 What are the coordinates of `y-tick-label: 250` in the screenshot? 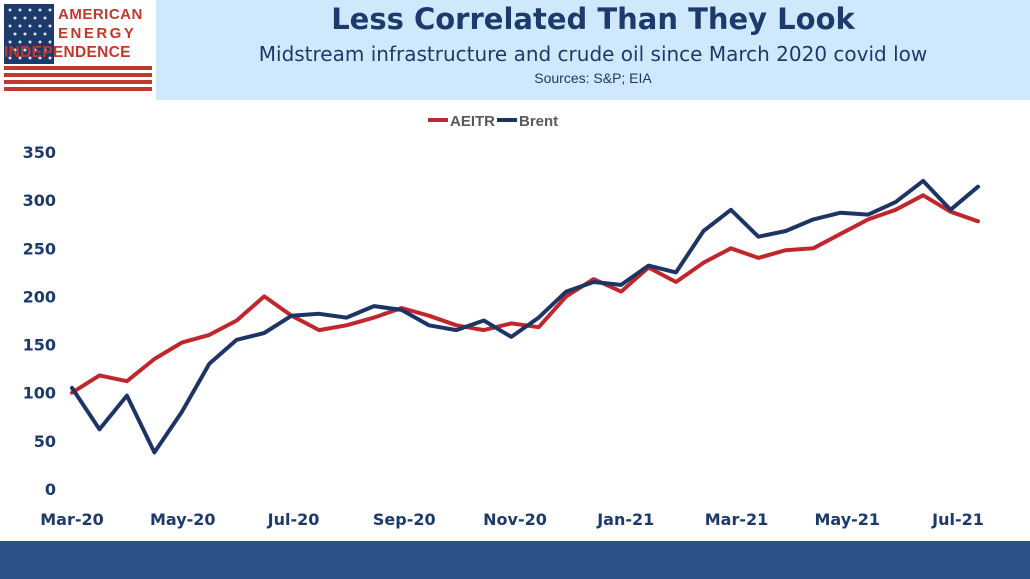 It's located at (39, 248).